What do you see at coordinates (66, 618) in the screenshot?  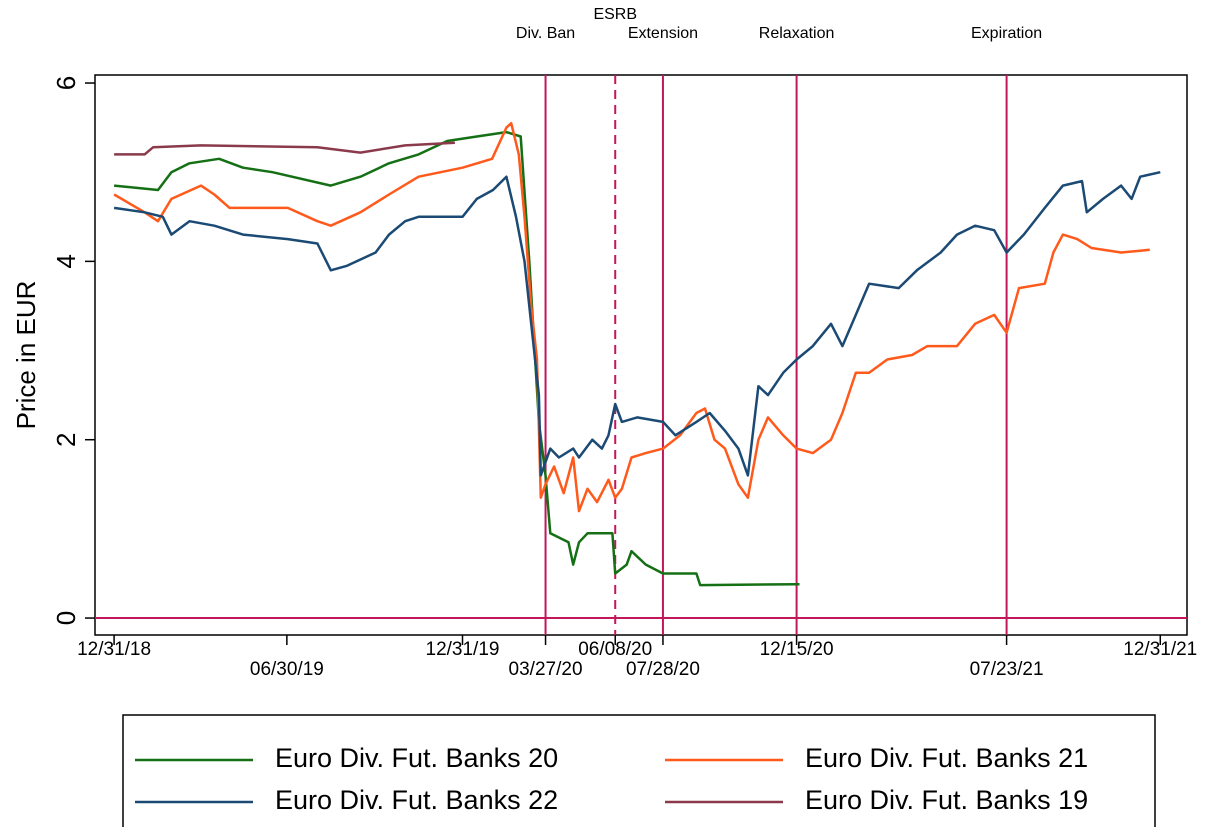 I see `y-tick-label: 0` at bounding box center [66, 618].